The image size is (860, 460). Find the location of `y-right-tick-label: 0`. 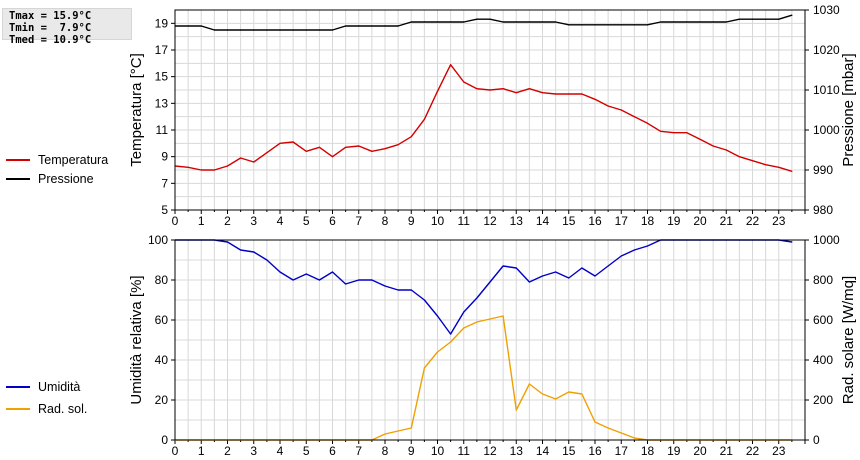

y-right-tick-label: 0 is located at coordinates (816, 440).